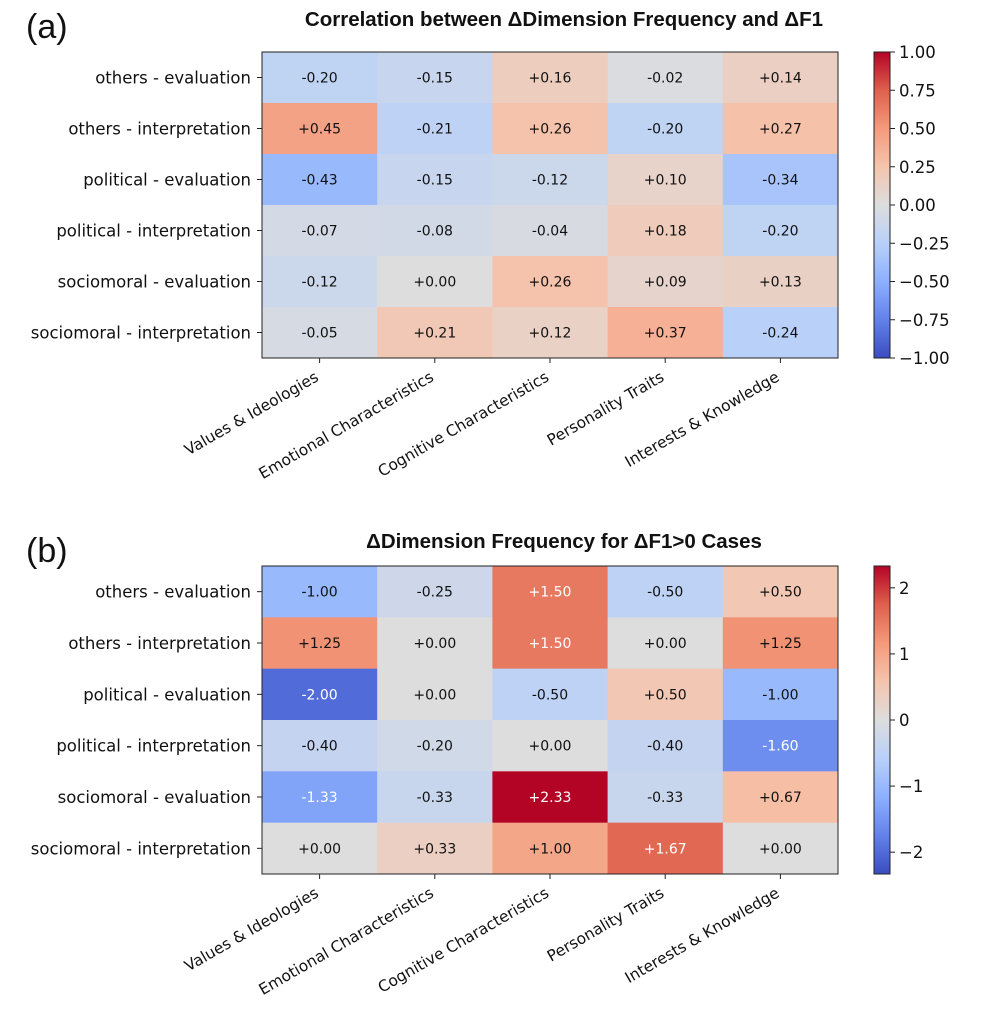 This screenshot has width=996, height=1032. I want to click on cell-value-label: +0.27, so click(780, 130).